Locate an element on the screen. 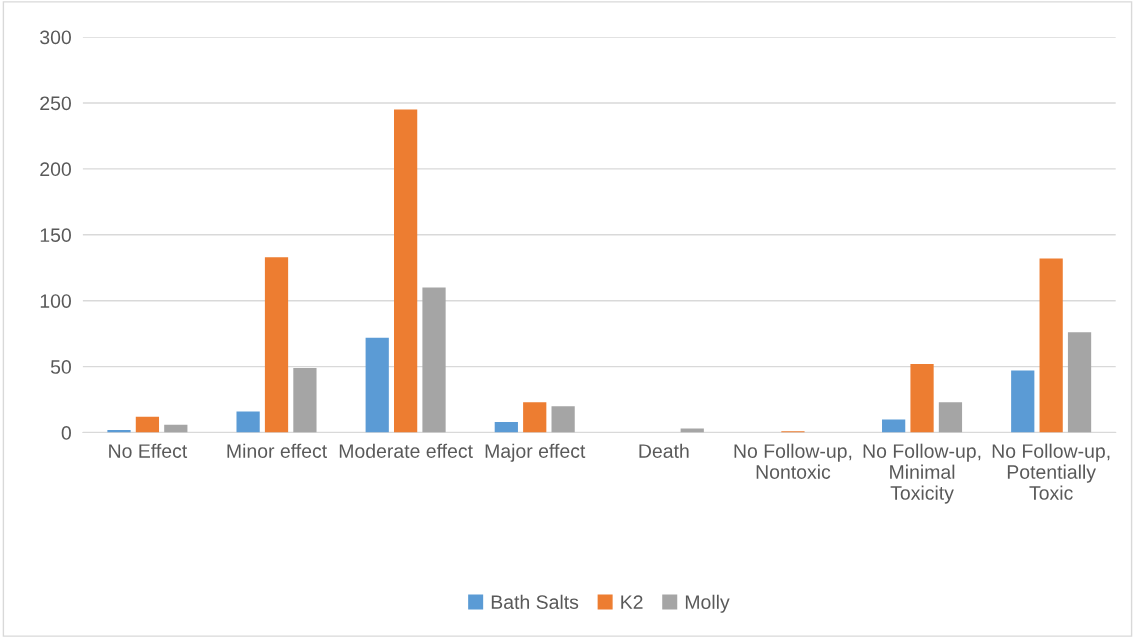 Image resolution: width=1135 pixels, height=638 pixels. x-tick-label: No Effect is located at coordinates (148, 450).